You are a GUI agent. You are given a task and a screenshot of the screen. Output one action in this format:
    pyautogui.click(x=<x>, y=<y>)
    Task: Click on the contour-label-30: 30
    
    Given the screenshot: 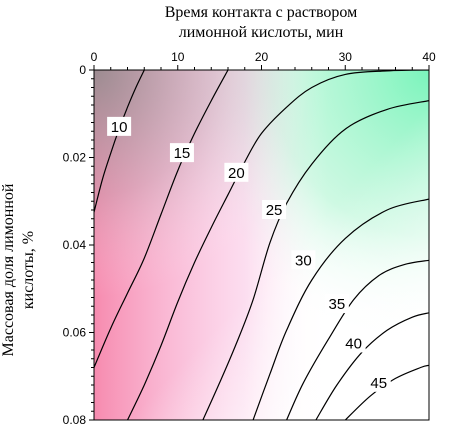 What is the action you would take?
    pyautogui.click(x=303, y=260)
    